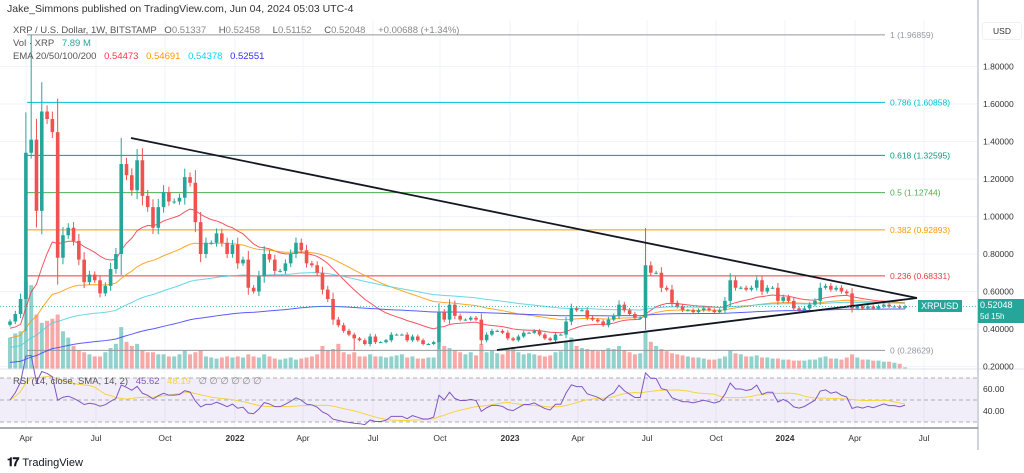 The width and height of the screenshot is (1024, 473). What do you see at coordinates (54, 43) in the screenshot?
I see `volume-legend: Vol · XRP 7.89 M` at bounding box center [54, 43].